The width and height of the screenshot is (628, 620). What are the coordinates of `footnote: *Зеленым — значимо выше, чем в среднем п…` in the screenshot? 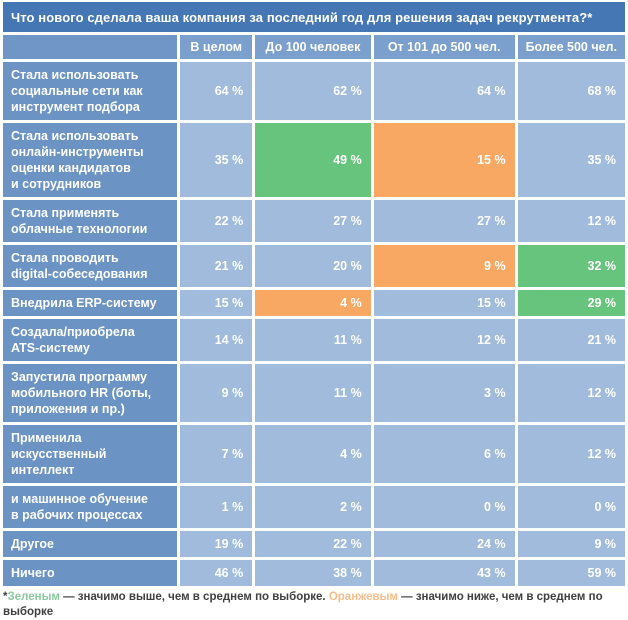 It's located at (314, 605).